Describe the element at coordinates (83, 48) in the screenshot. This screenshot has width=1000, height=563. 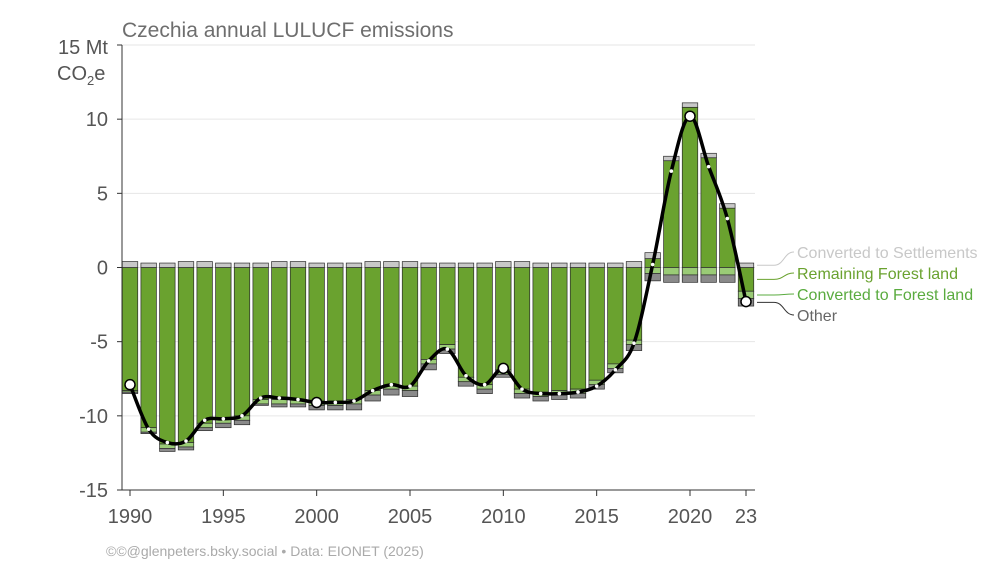
I see `y-axis-unit: 15 Mt` at that location.